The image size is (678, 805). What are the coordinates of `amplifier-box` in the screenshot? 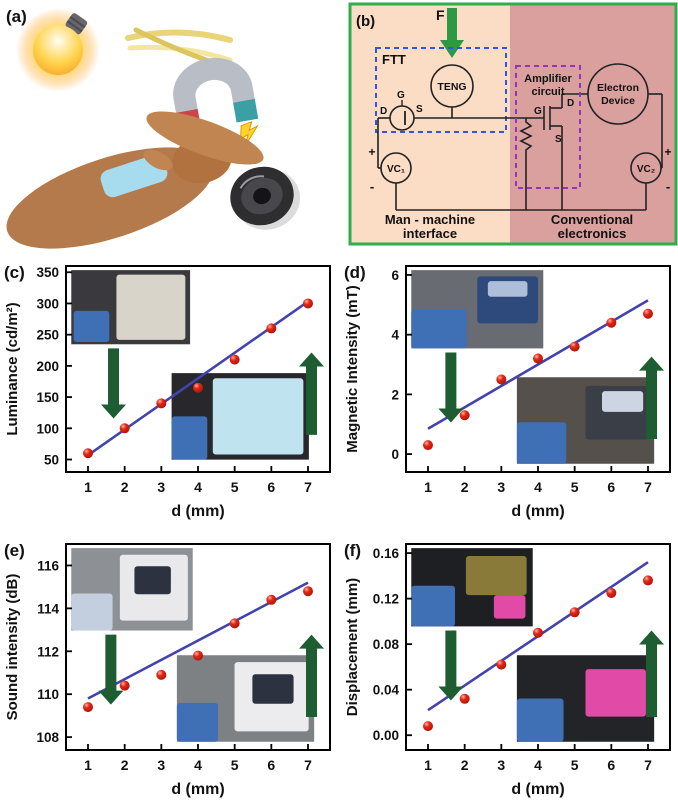 It's located at (548, 127).